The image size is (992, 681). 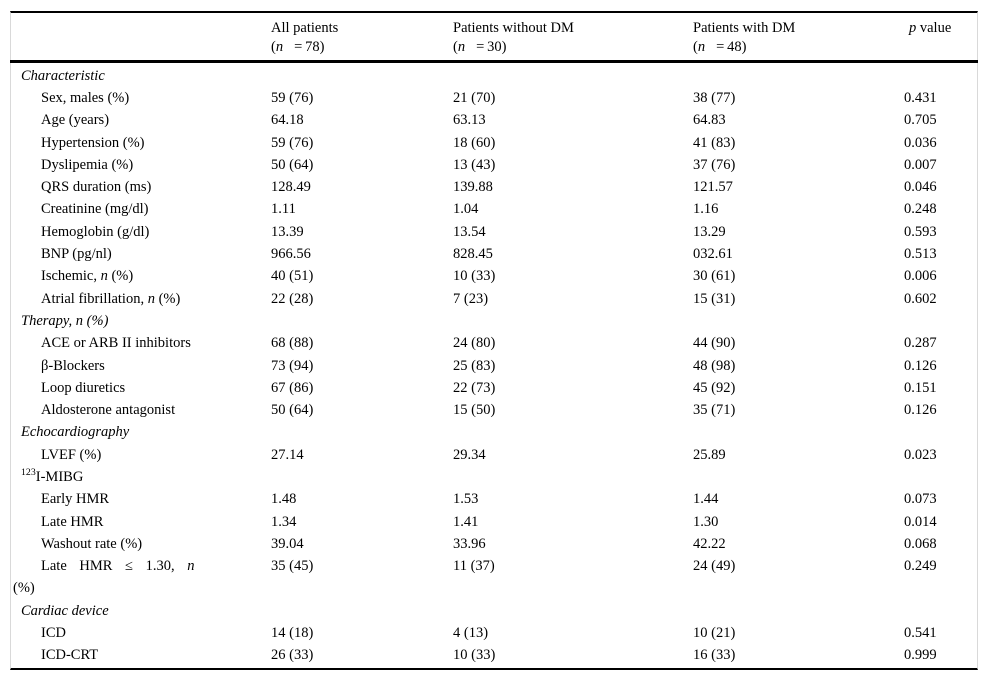 I want to click on table-row: Age (years) 64.18 63.13 64.83 0.705, so click(x=494, y=121).